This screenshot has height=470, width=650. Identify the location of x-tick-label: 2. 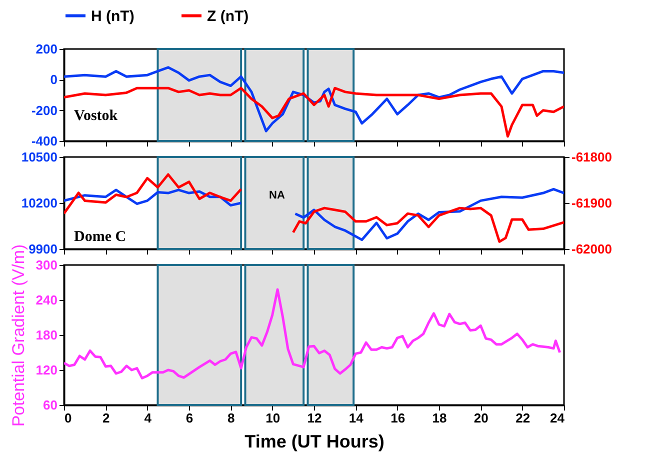
(106, 418).